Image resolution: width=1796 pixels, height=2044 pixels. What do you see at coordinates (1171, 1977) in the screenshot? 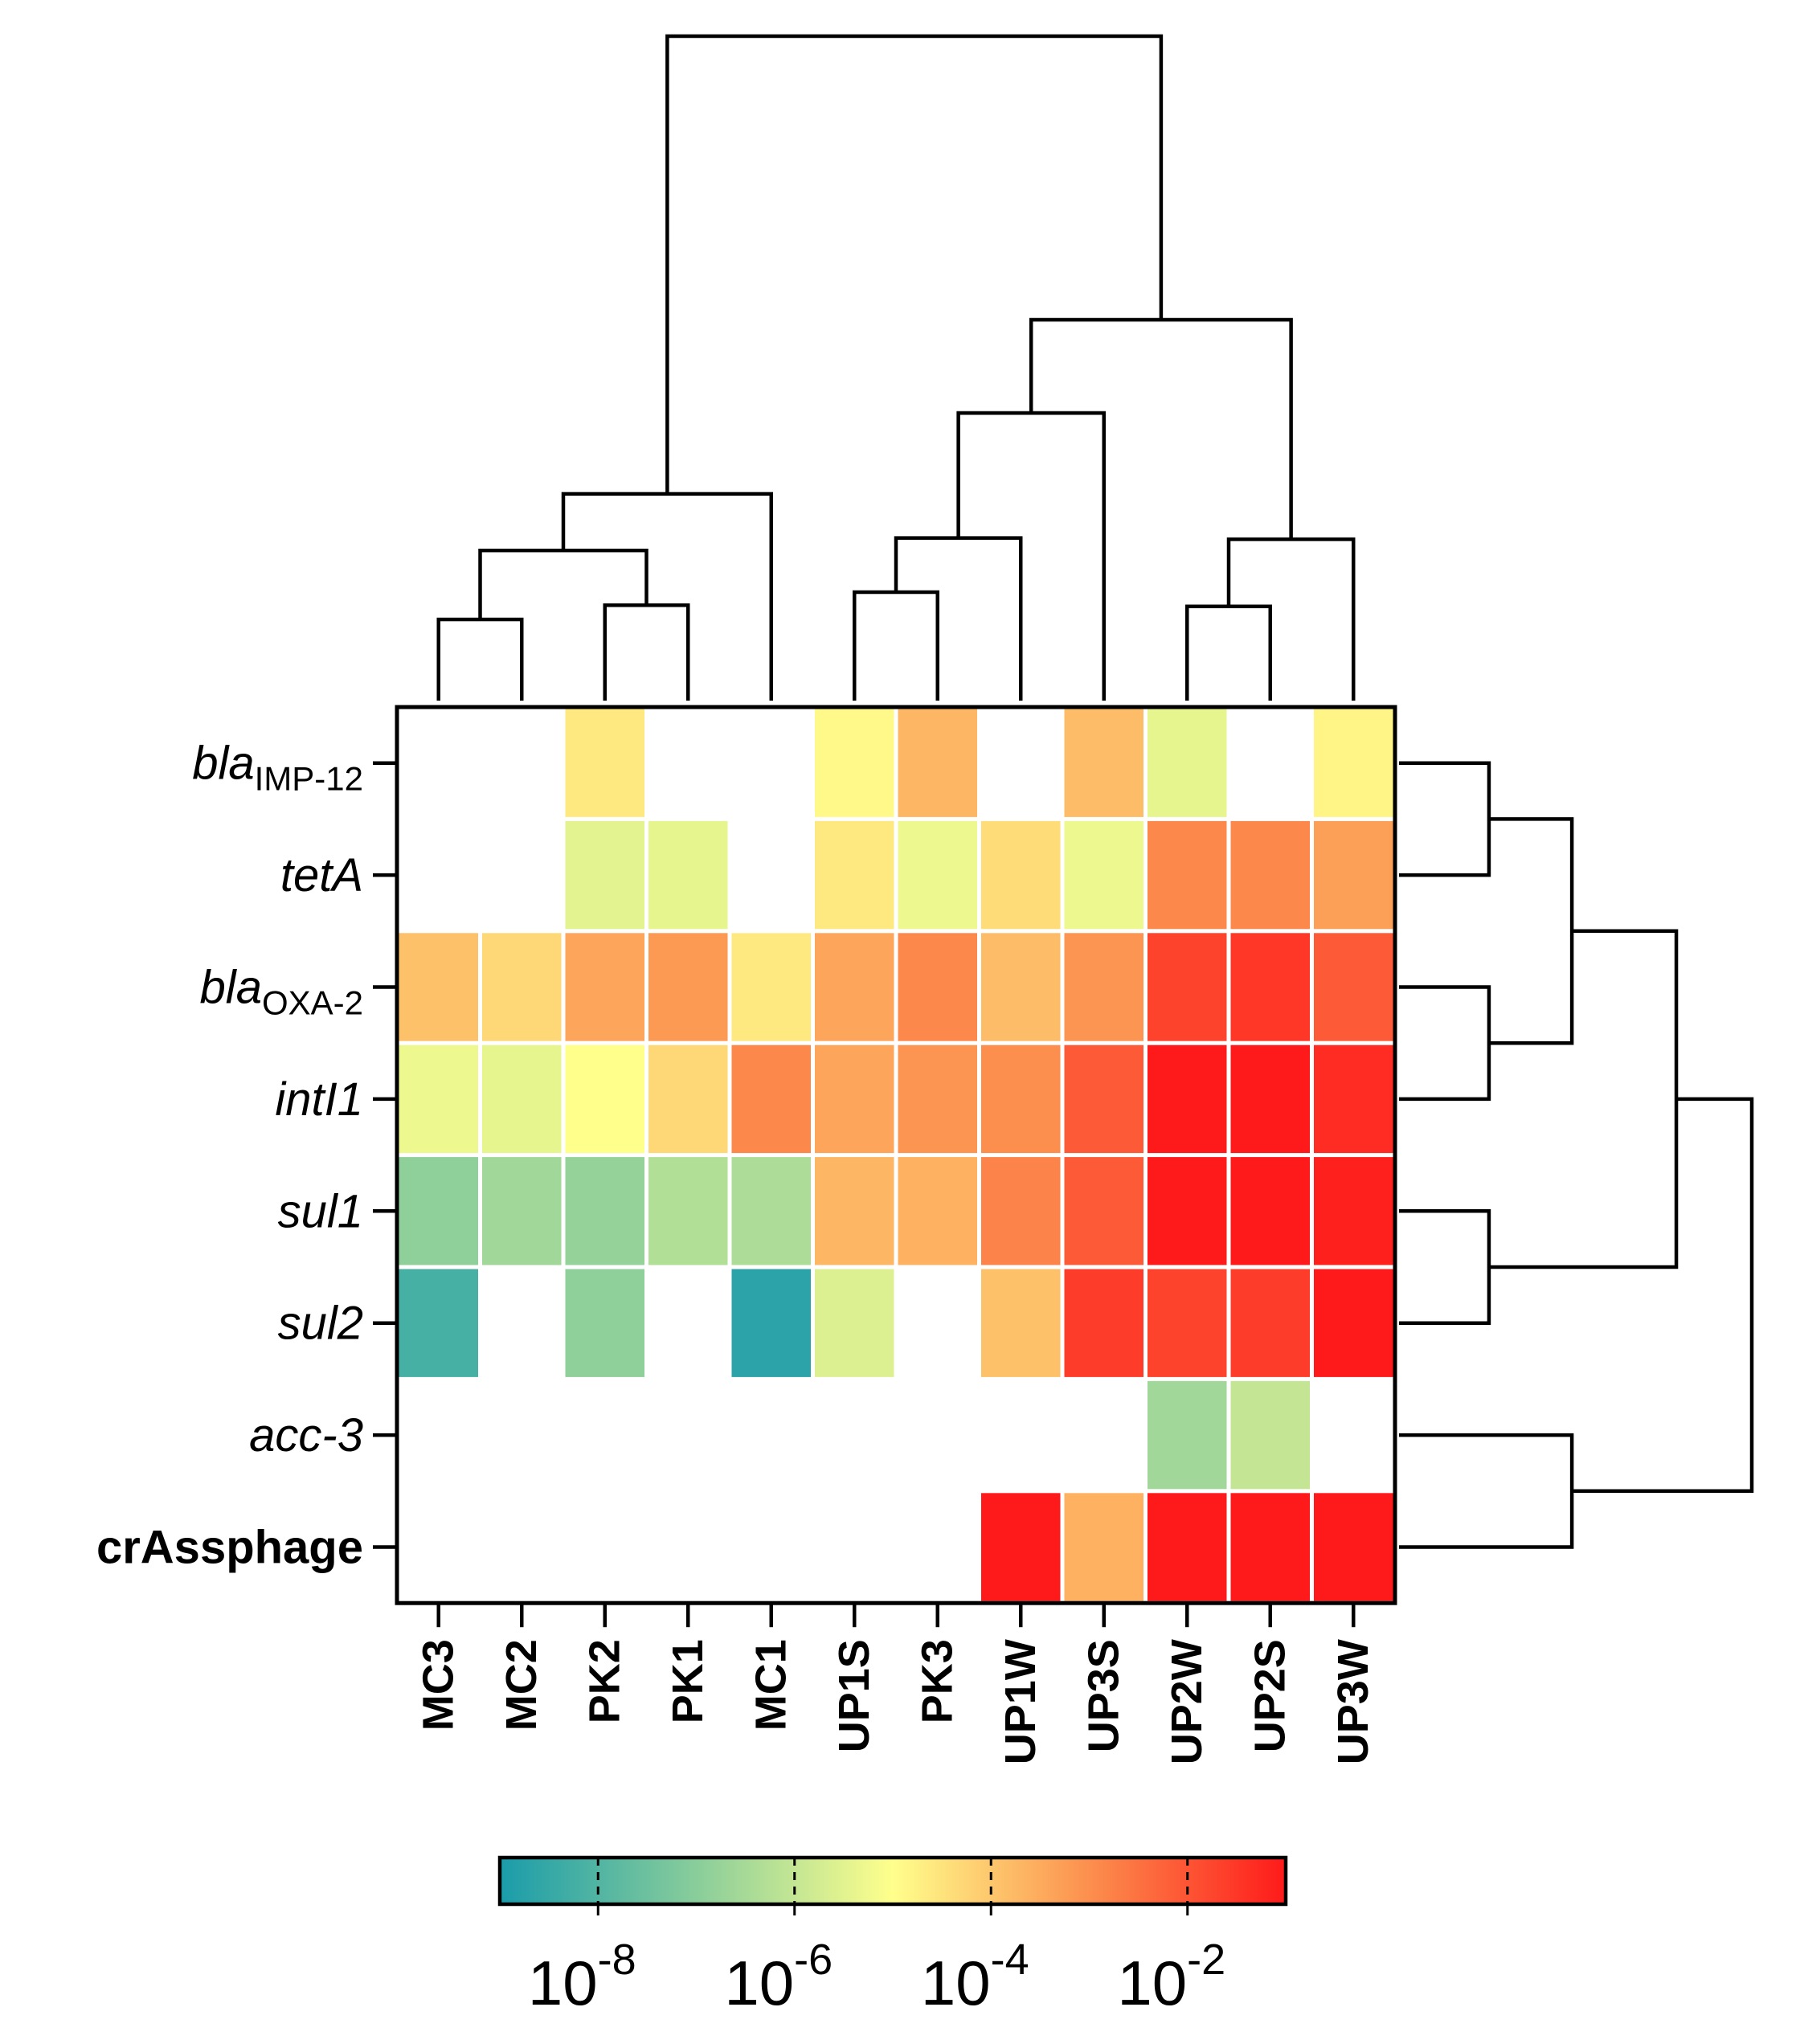
I see `colorbar-tick-label: 10⁻²` at bounding box center [1171, 1977].